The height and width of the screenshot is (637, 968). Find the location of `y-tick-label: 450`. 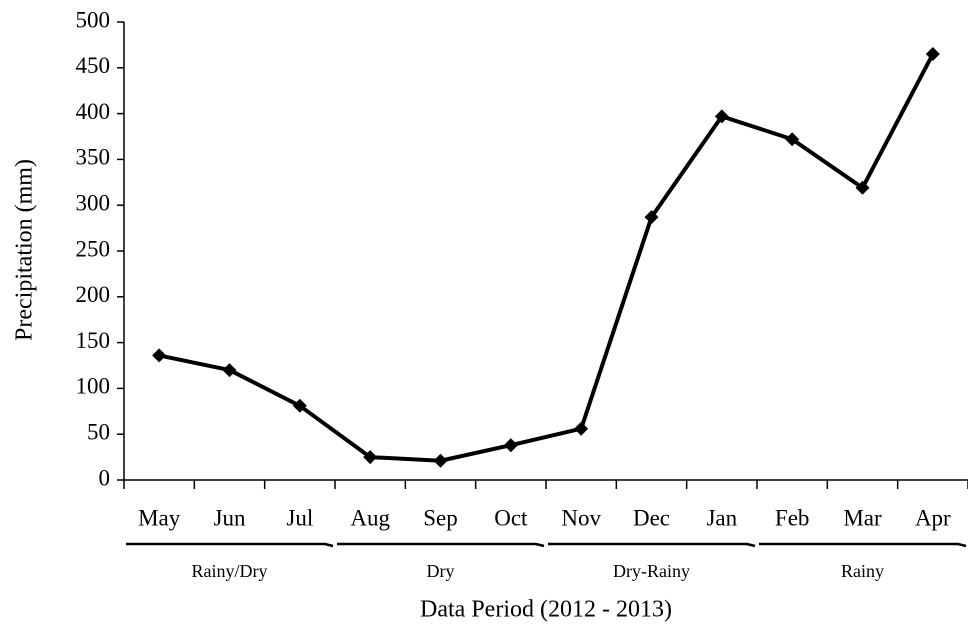

y-tick-label: 450 is located at coordinates (93, 65).